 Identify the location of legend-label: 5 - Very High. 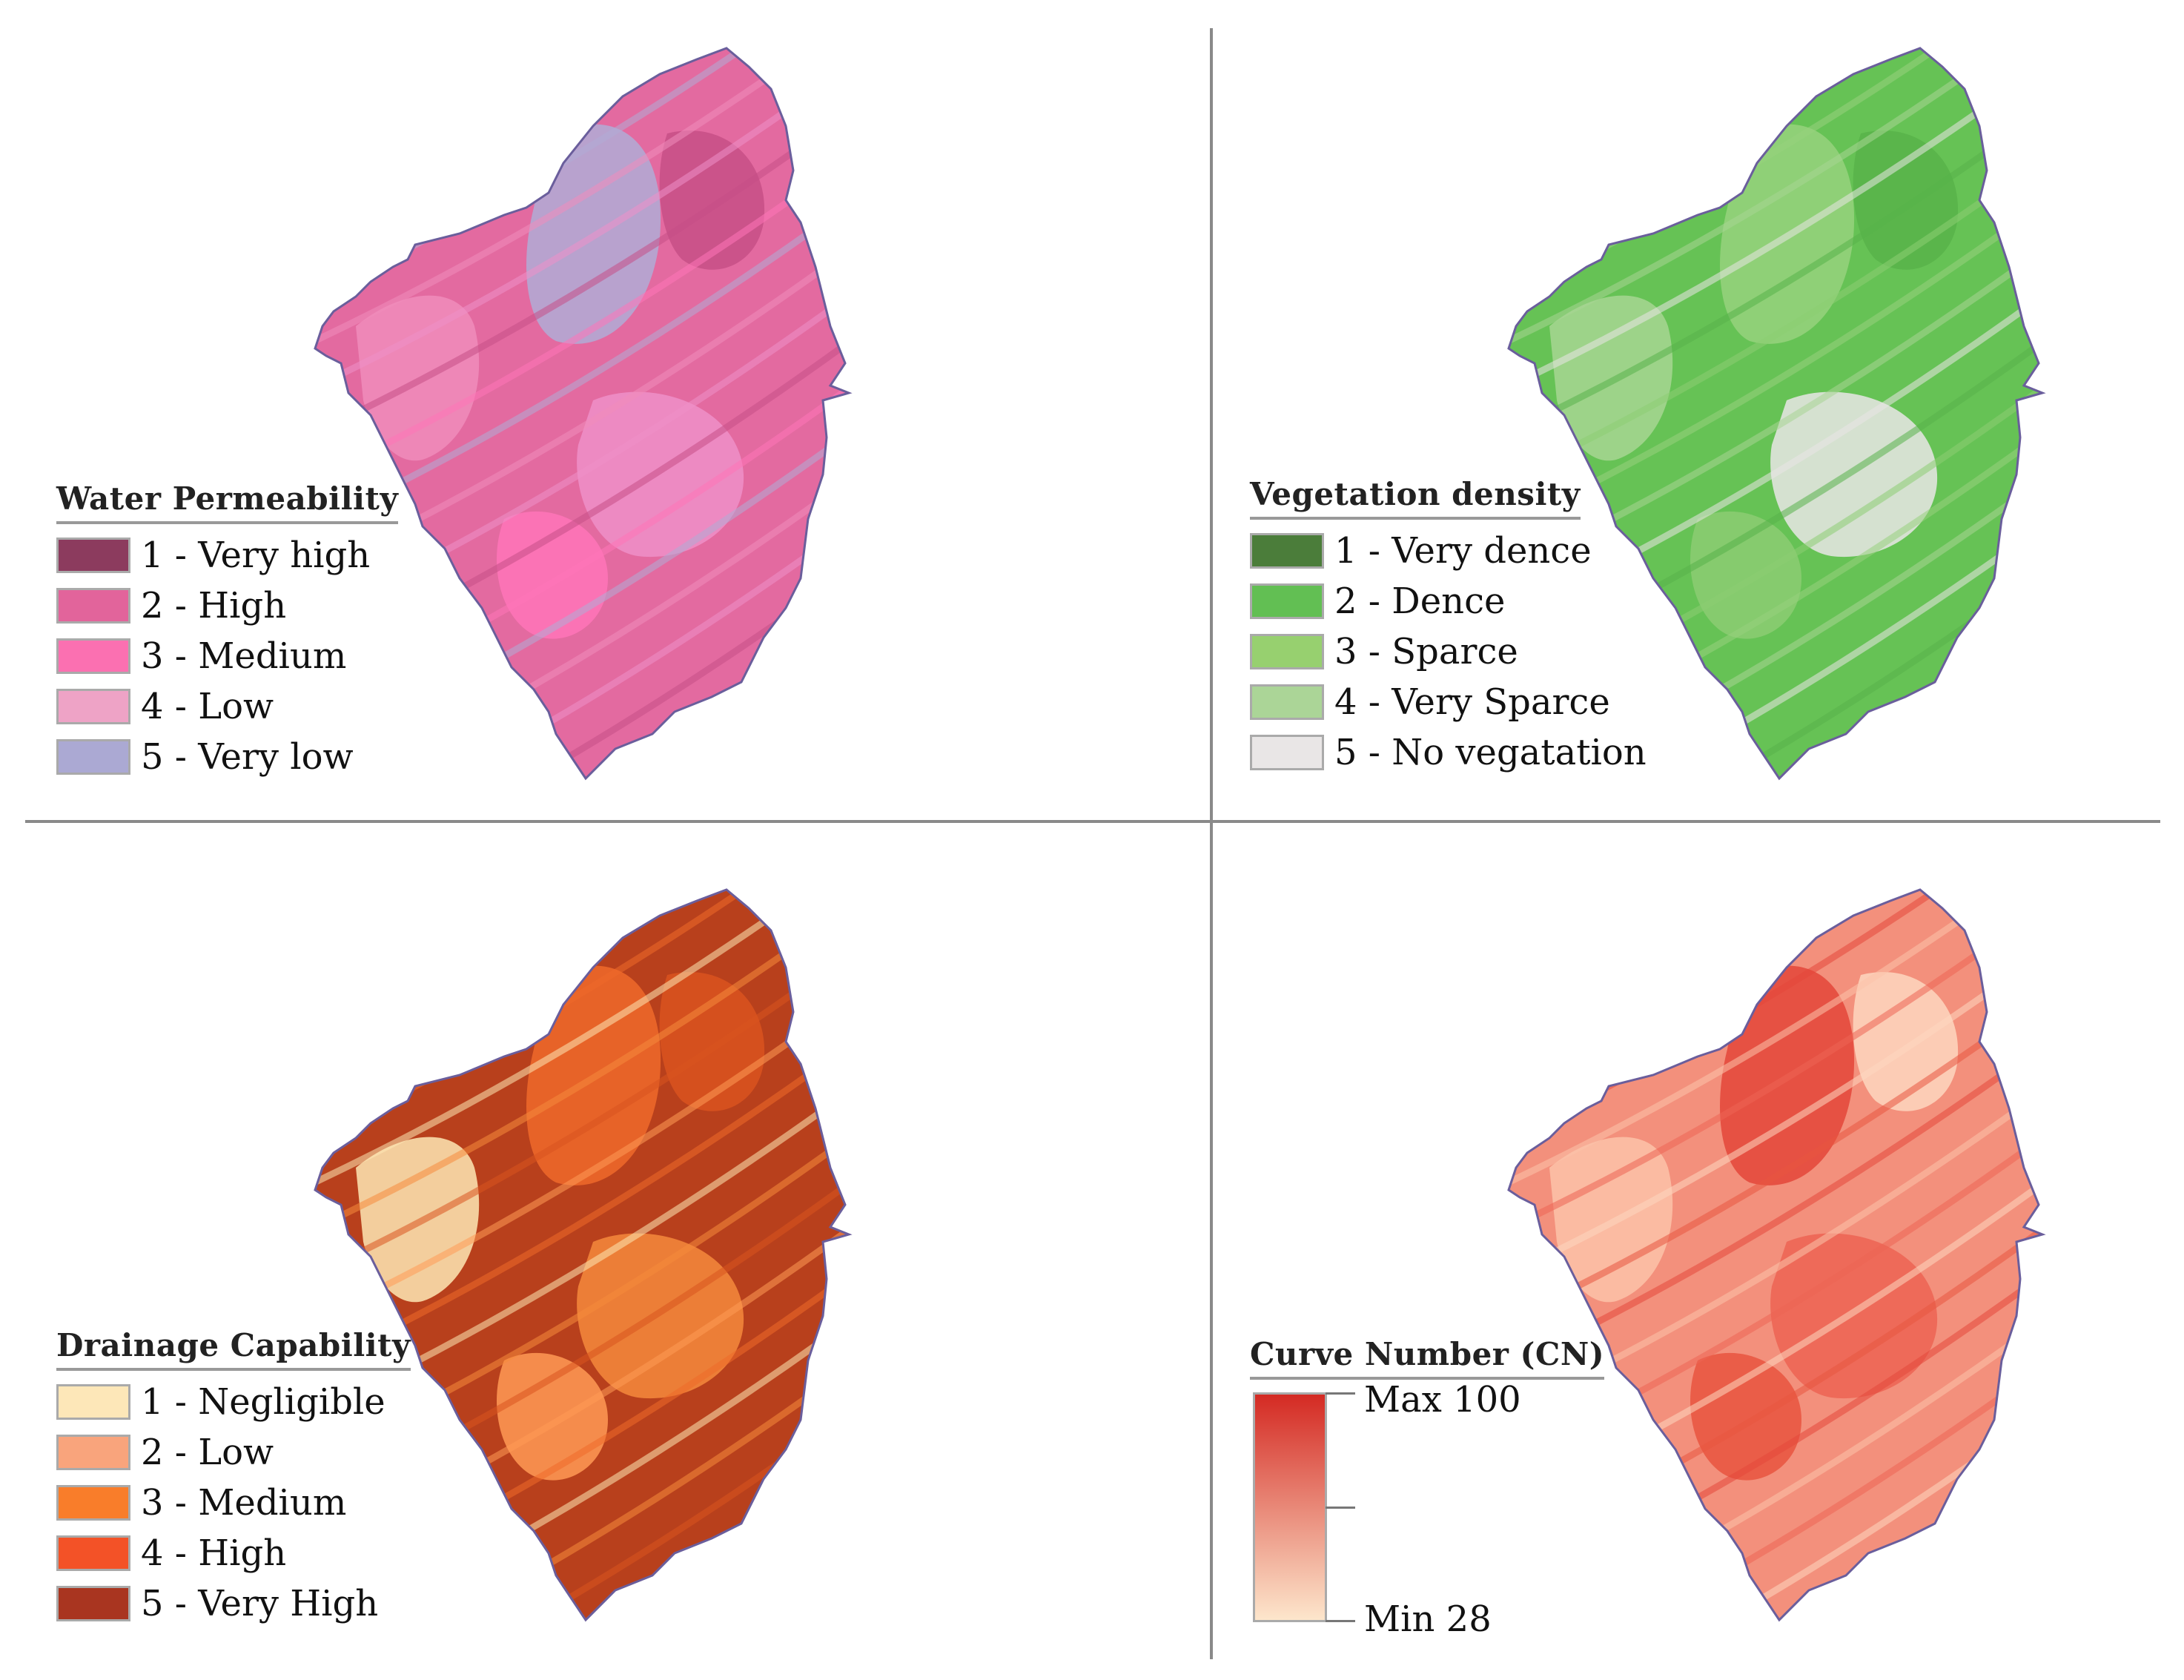
(260, 1603).